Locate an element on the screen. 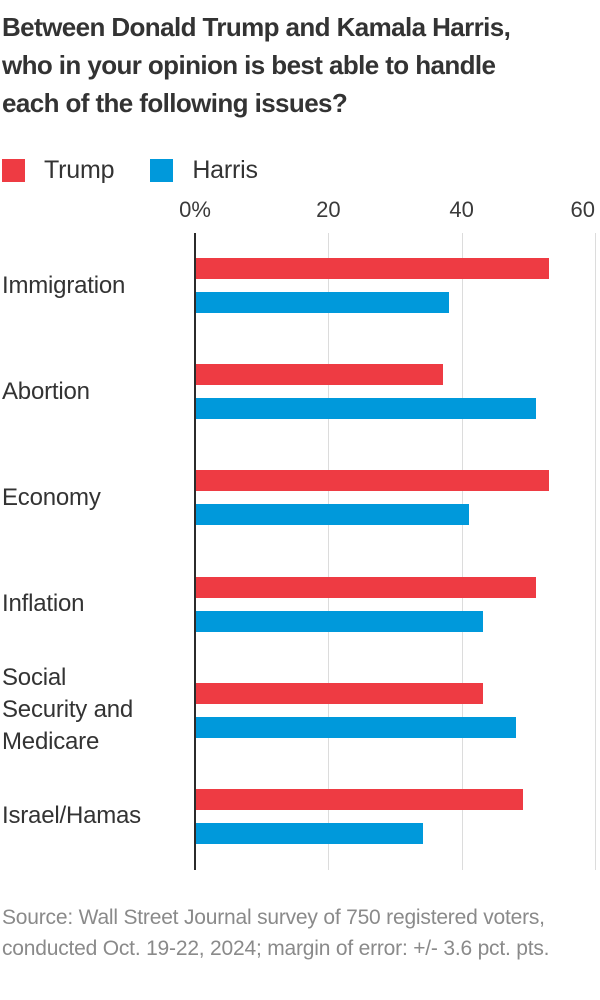  x-tick-label-0: 0% is located at coordinates (195, 209).